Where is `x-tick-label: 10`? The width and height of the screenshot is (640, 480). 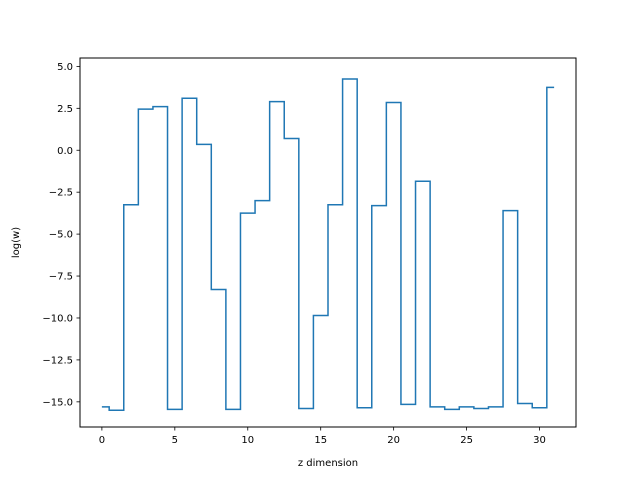
x-tick-label: 10 is located at coordinates (247, 440).